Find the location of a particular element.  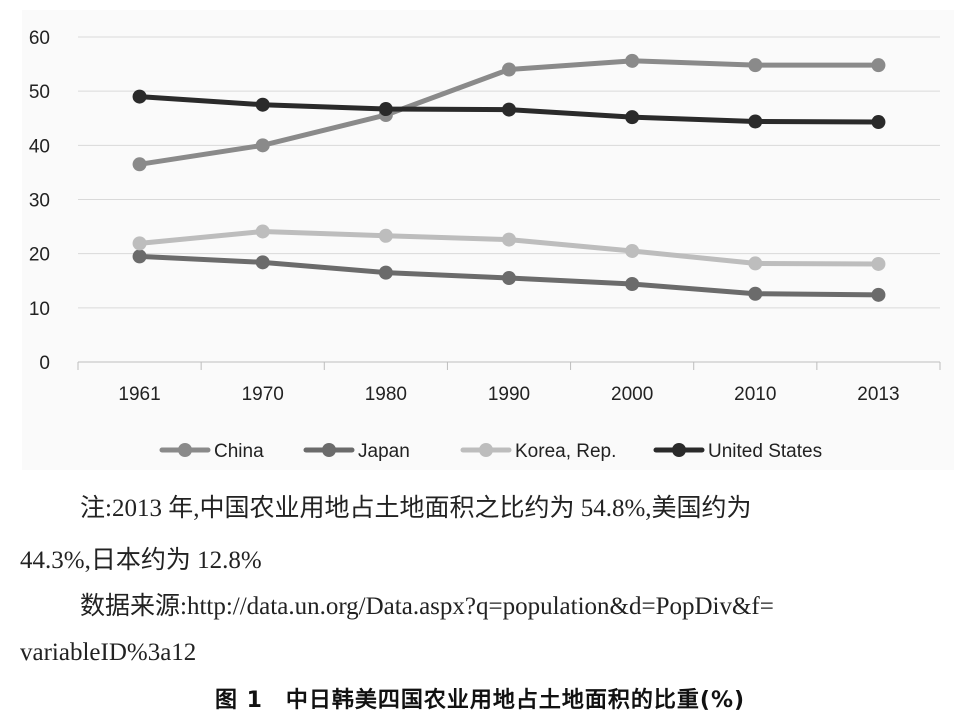

x-tick-label: 1970 is located at coordinates (263, 394).